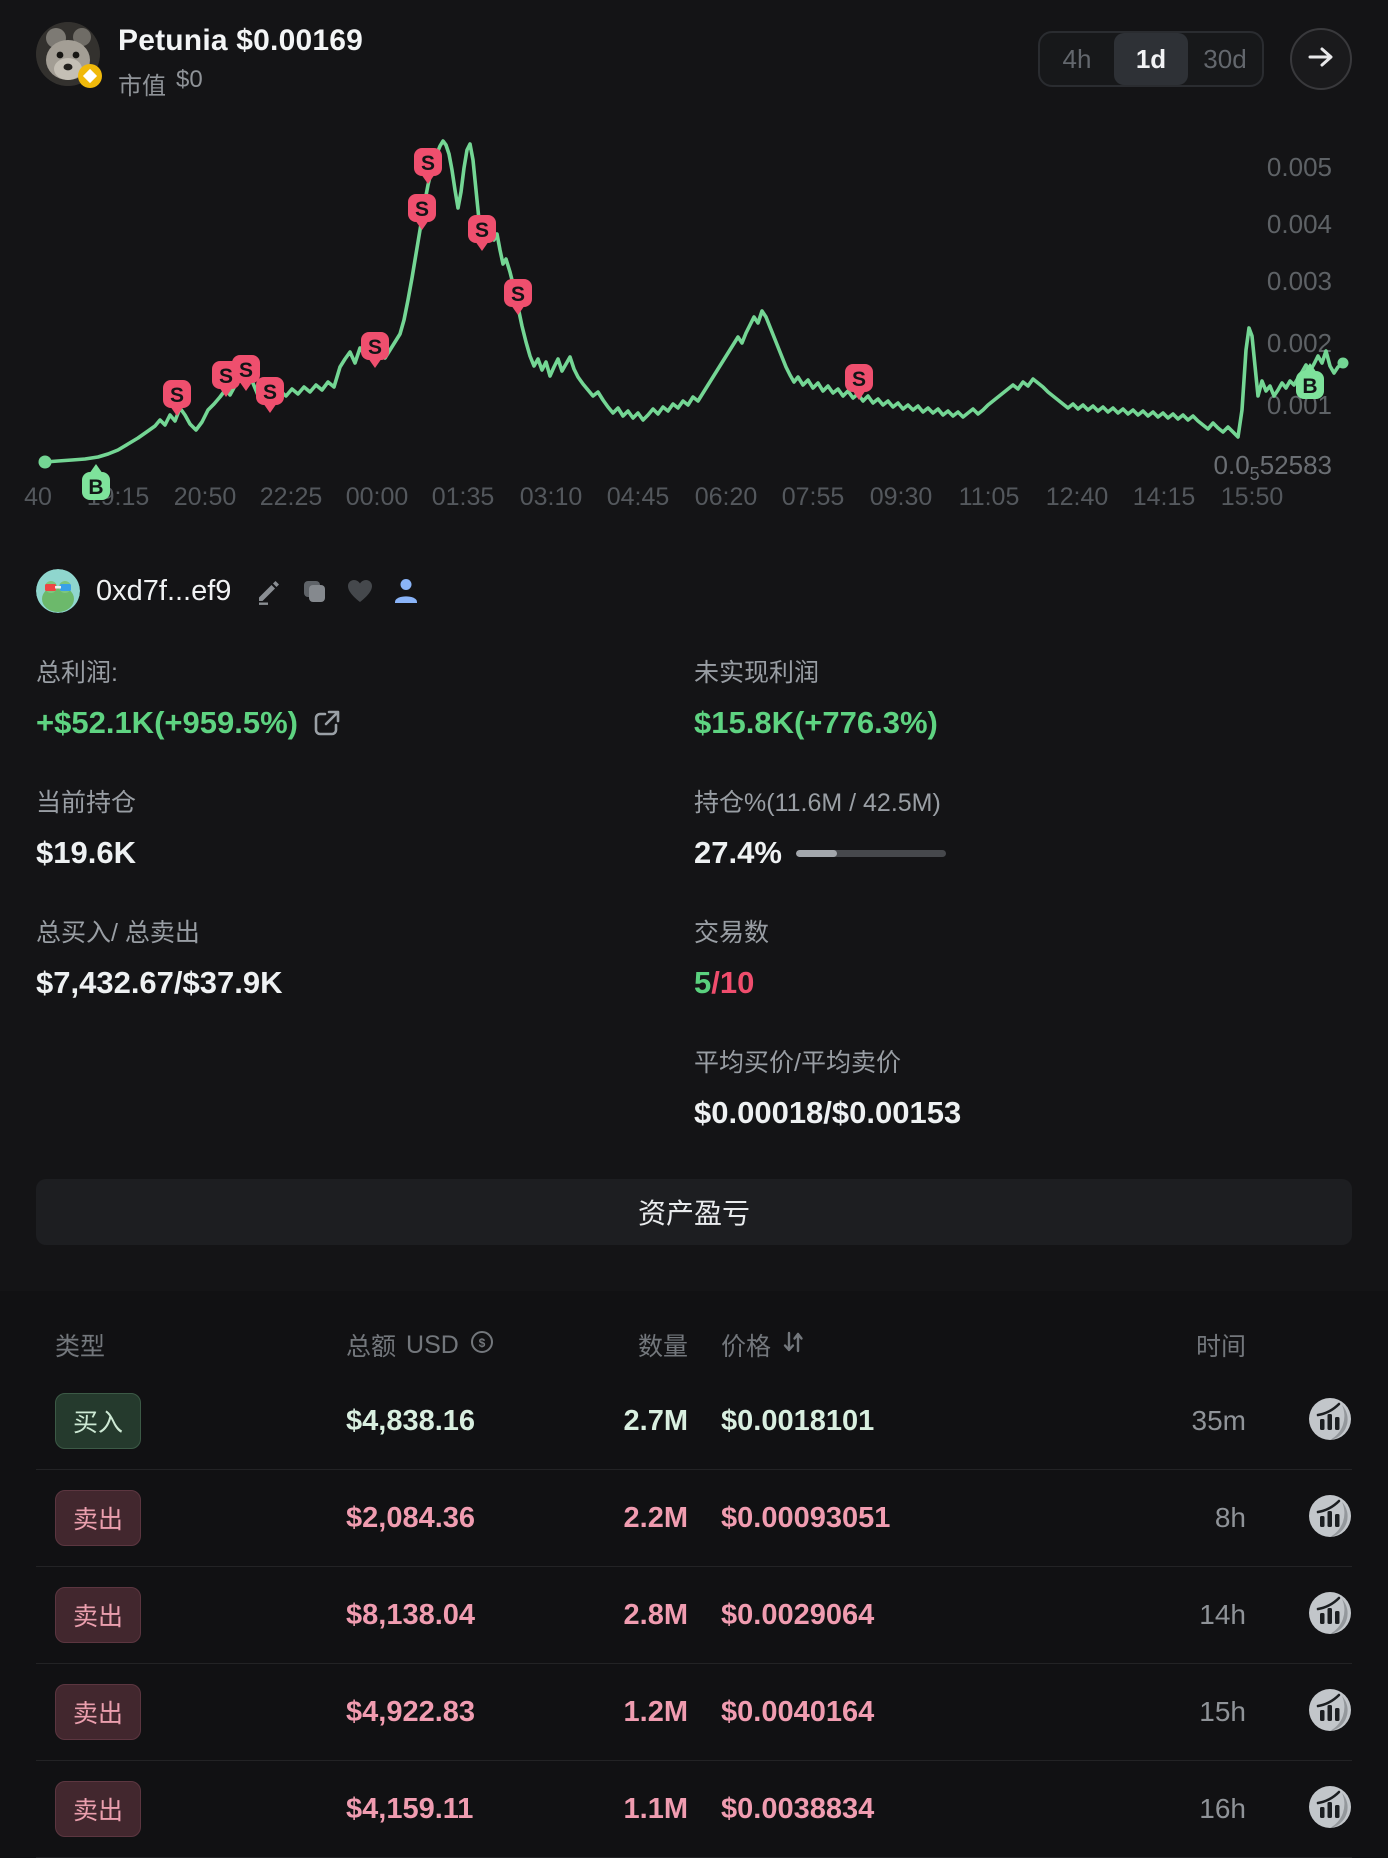 The image size is (1388, 1858). Describe the element at coordinates (77, 673) in the screenshot. I see `total-profit-label: 总利润:` at that location.